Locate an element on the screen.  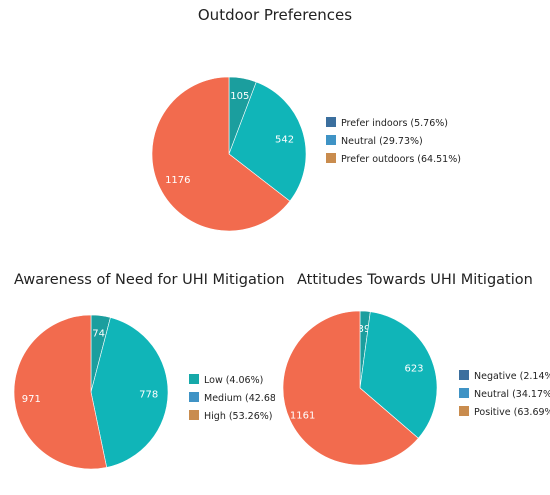
legend-label: Low (4.06%) is located at coordinates (233, 380).